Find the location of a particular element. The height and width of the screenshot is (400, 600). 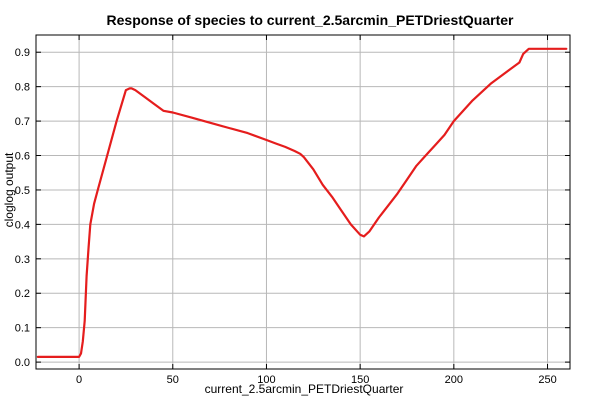

x-tick-label: 0 is located at coordinates (79, 380).